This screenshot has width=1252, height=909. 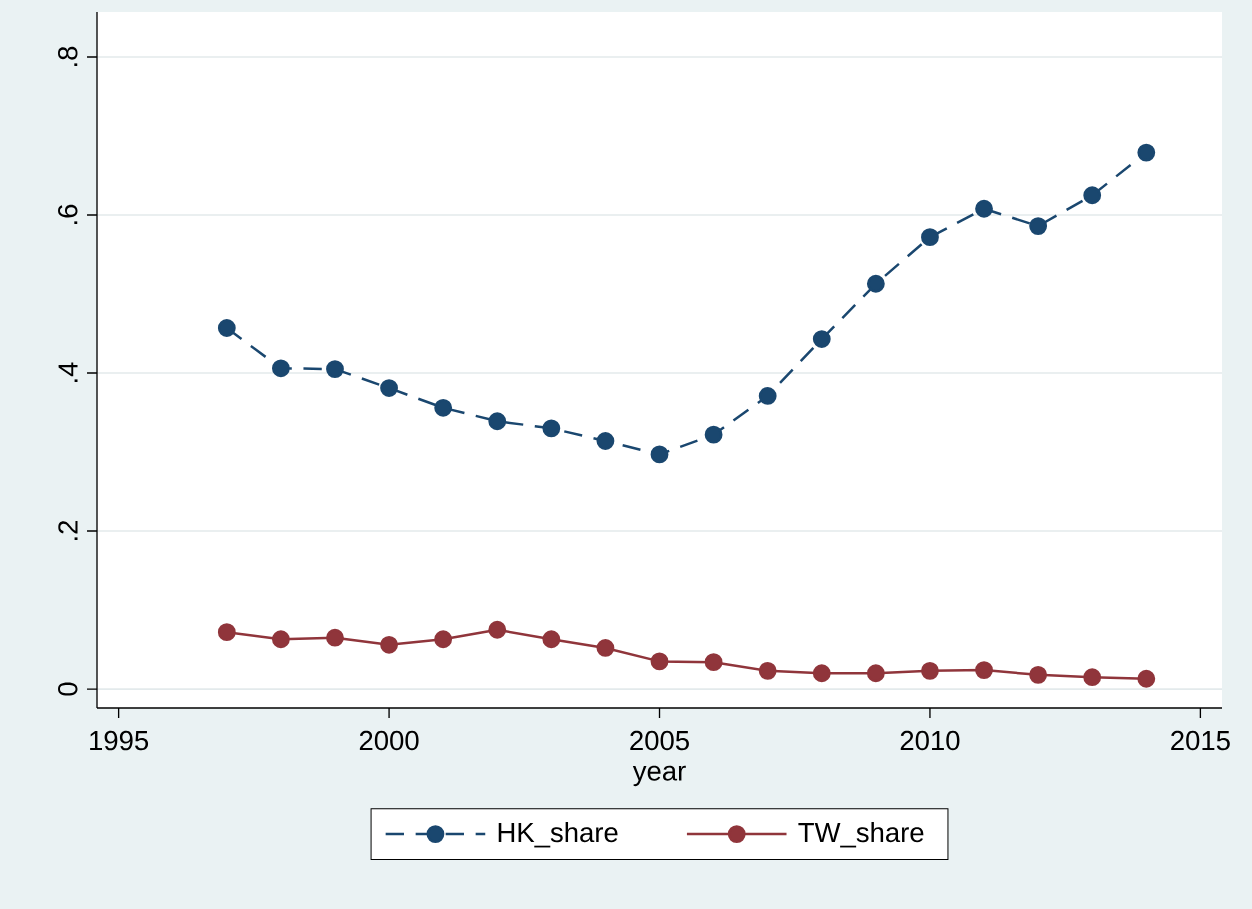 I want to click on x-tick-label: 2010, so click(x=930, y=740).